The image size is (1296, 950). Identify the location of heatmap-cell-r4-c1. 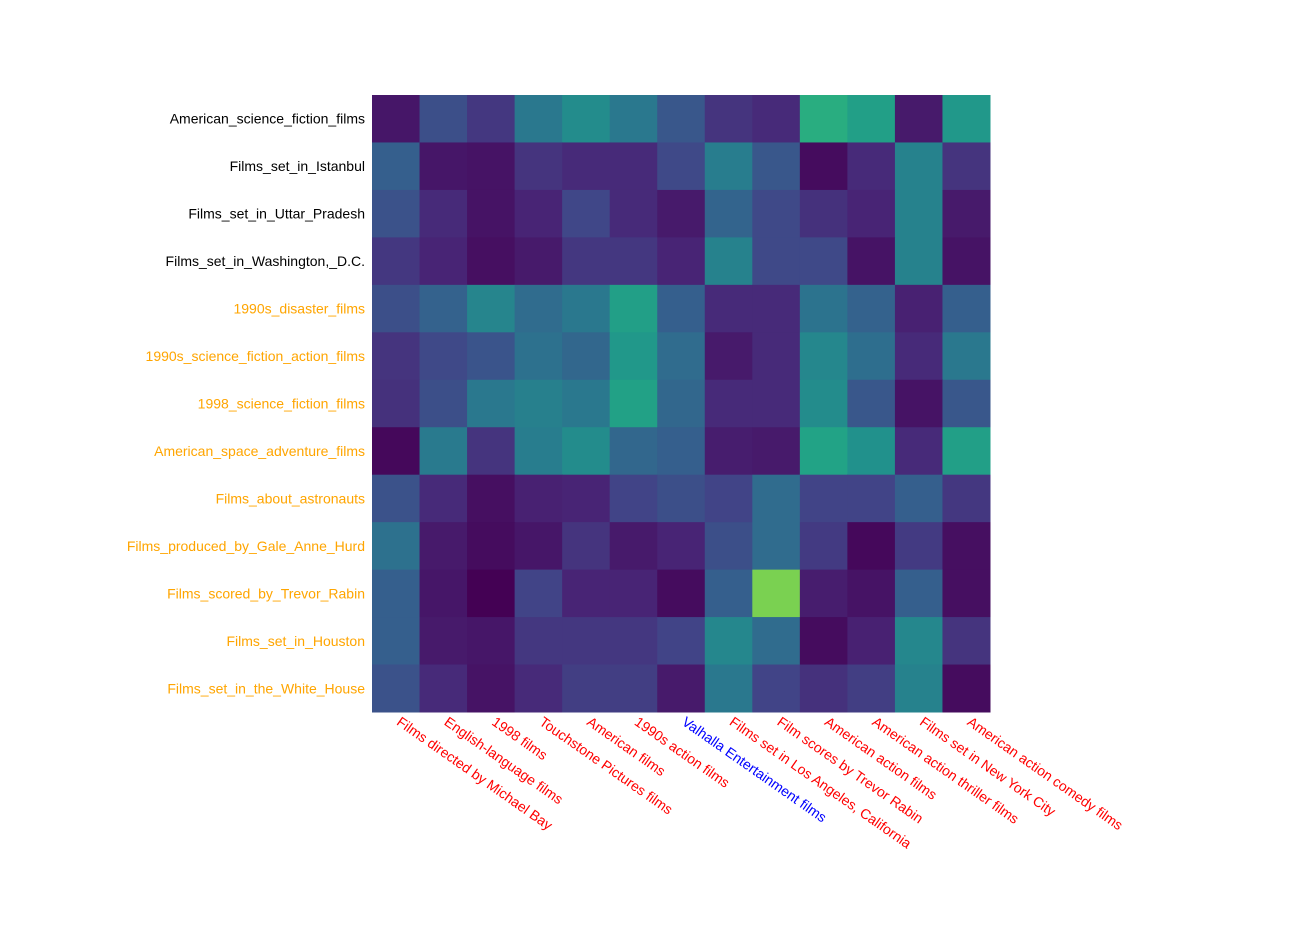
(443, 308).